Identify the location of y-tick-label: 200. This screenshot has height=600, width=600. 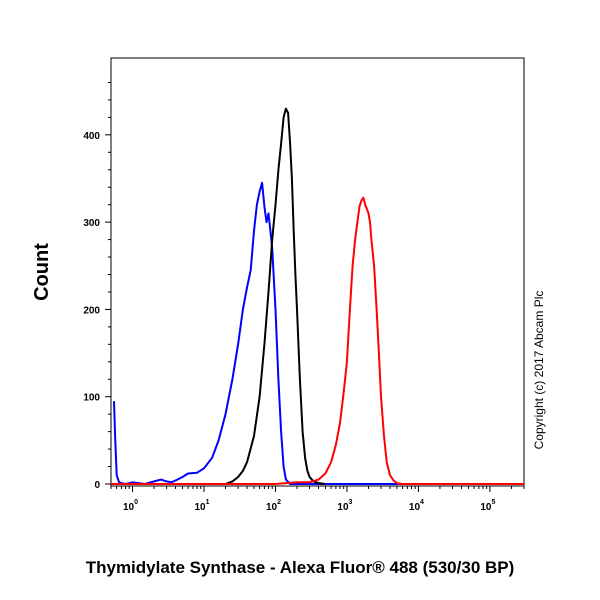
(91, 310).